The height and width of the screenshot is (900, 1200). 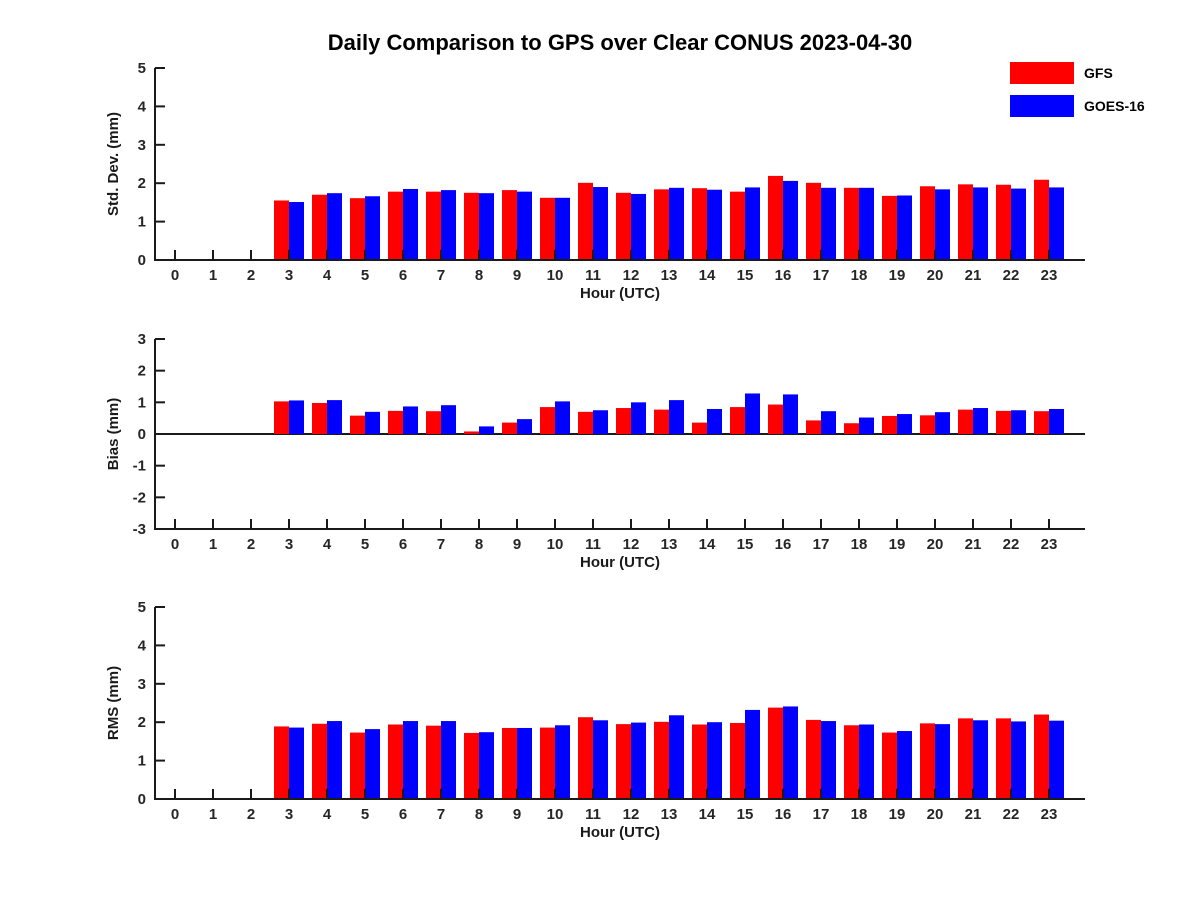 What do you see at coordinates (593, 814) in the screenshot?
I see `rms-x-tick-label: 11` at bounding box center [593, 814].